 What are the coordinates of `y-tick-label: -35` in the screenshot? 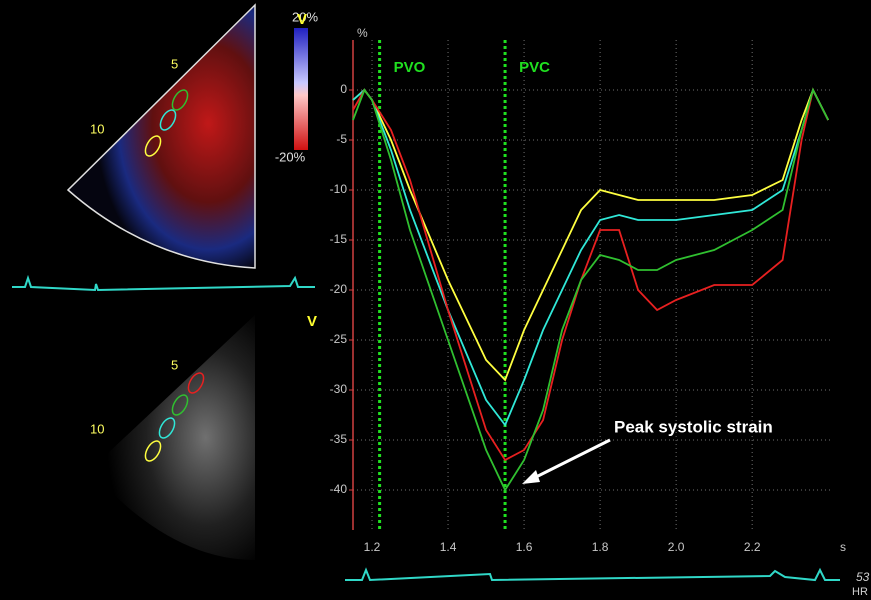 It's located at (339, 439).